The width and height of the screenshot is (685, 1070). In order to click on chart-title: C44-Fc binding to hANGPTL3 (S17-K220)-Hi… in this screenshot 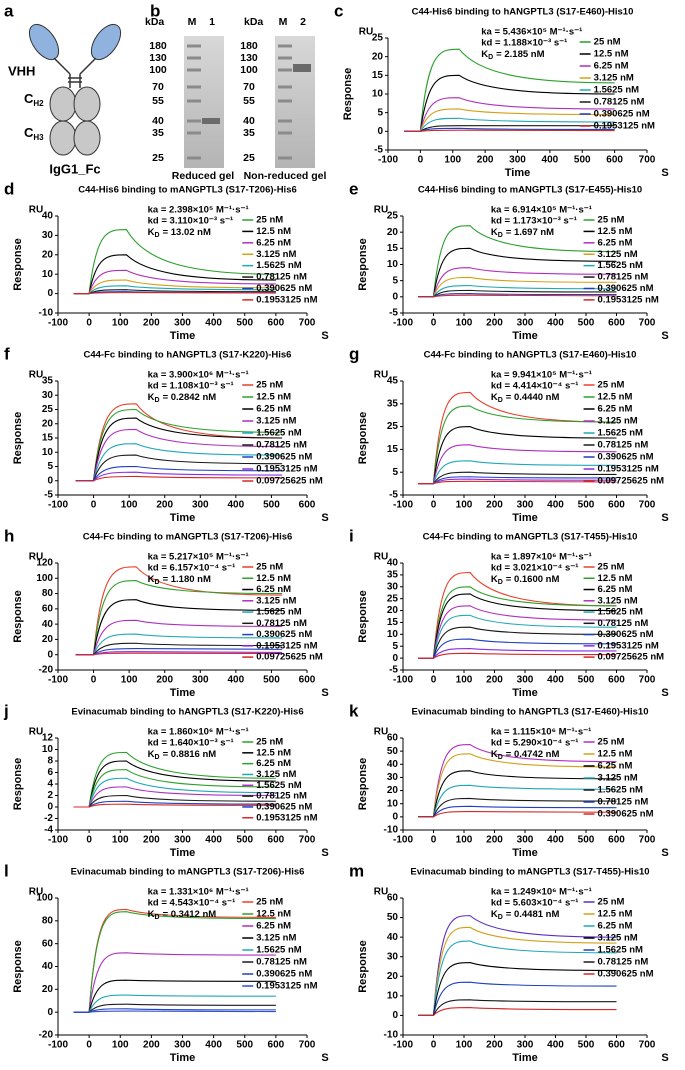, I will do `click(188, 355)`.